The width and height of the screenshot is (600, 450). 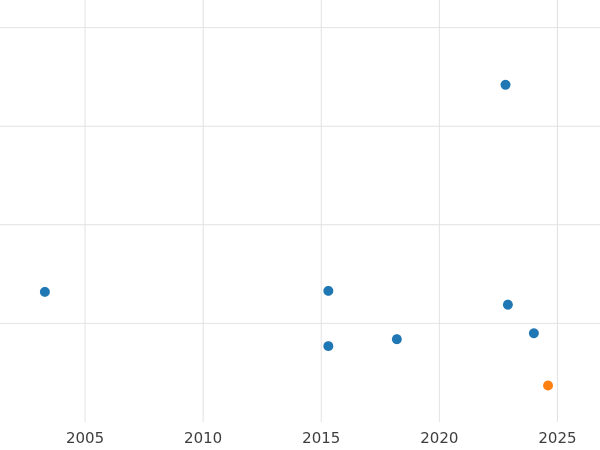 I want to click on data-point-series-orange, so click(x=548, y=385).